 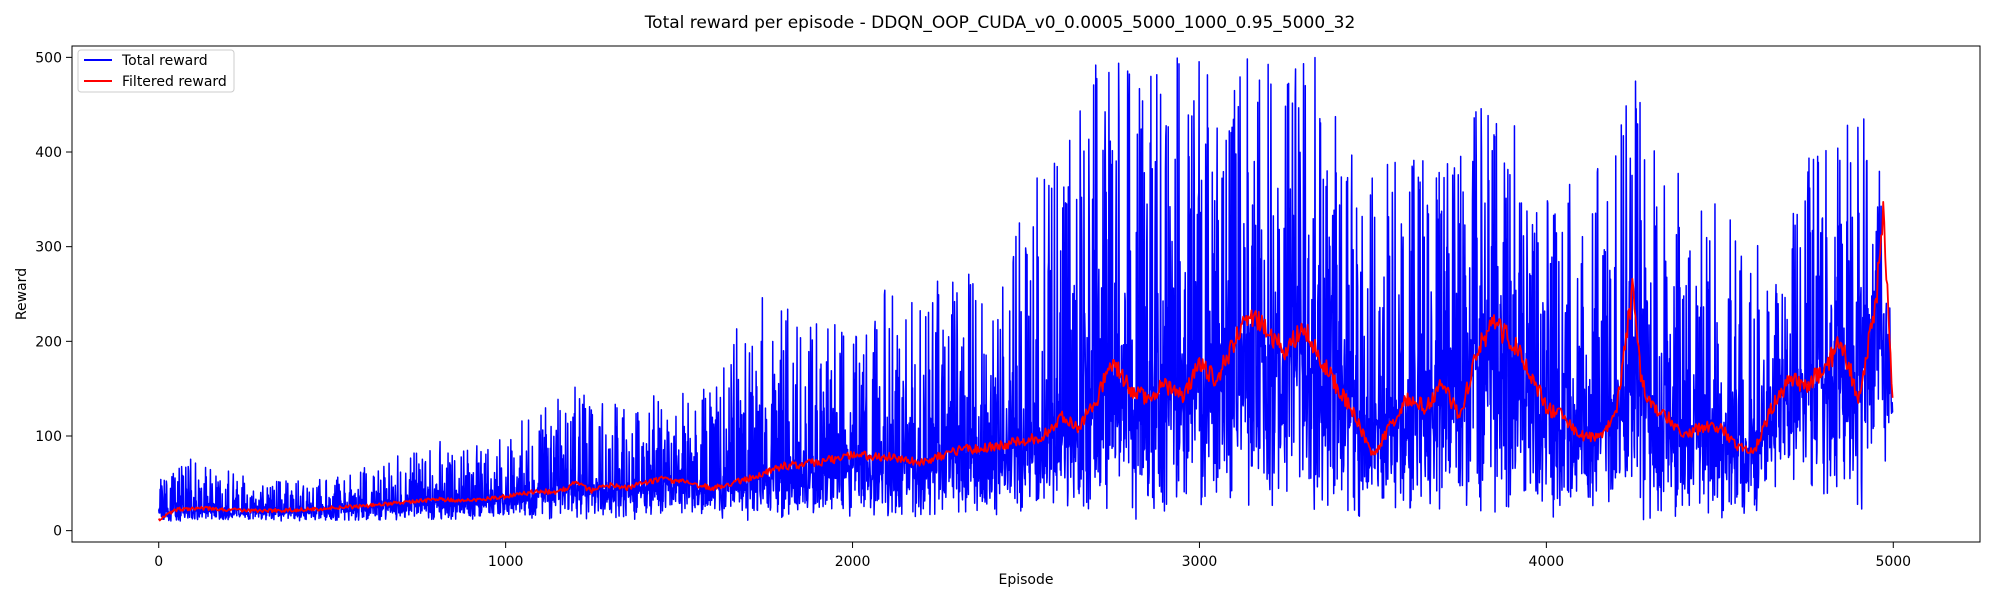 I want to click on legend-label-total-reward: Total reward, so click(x=164, y=61).